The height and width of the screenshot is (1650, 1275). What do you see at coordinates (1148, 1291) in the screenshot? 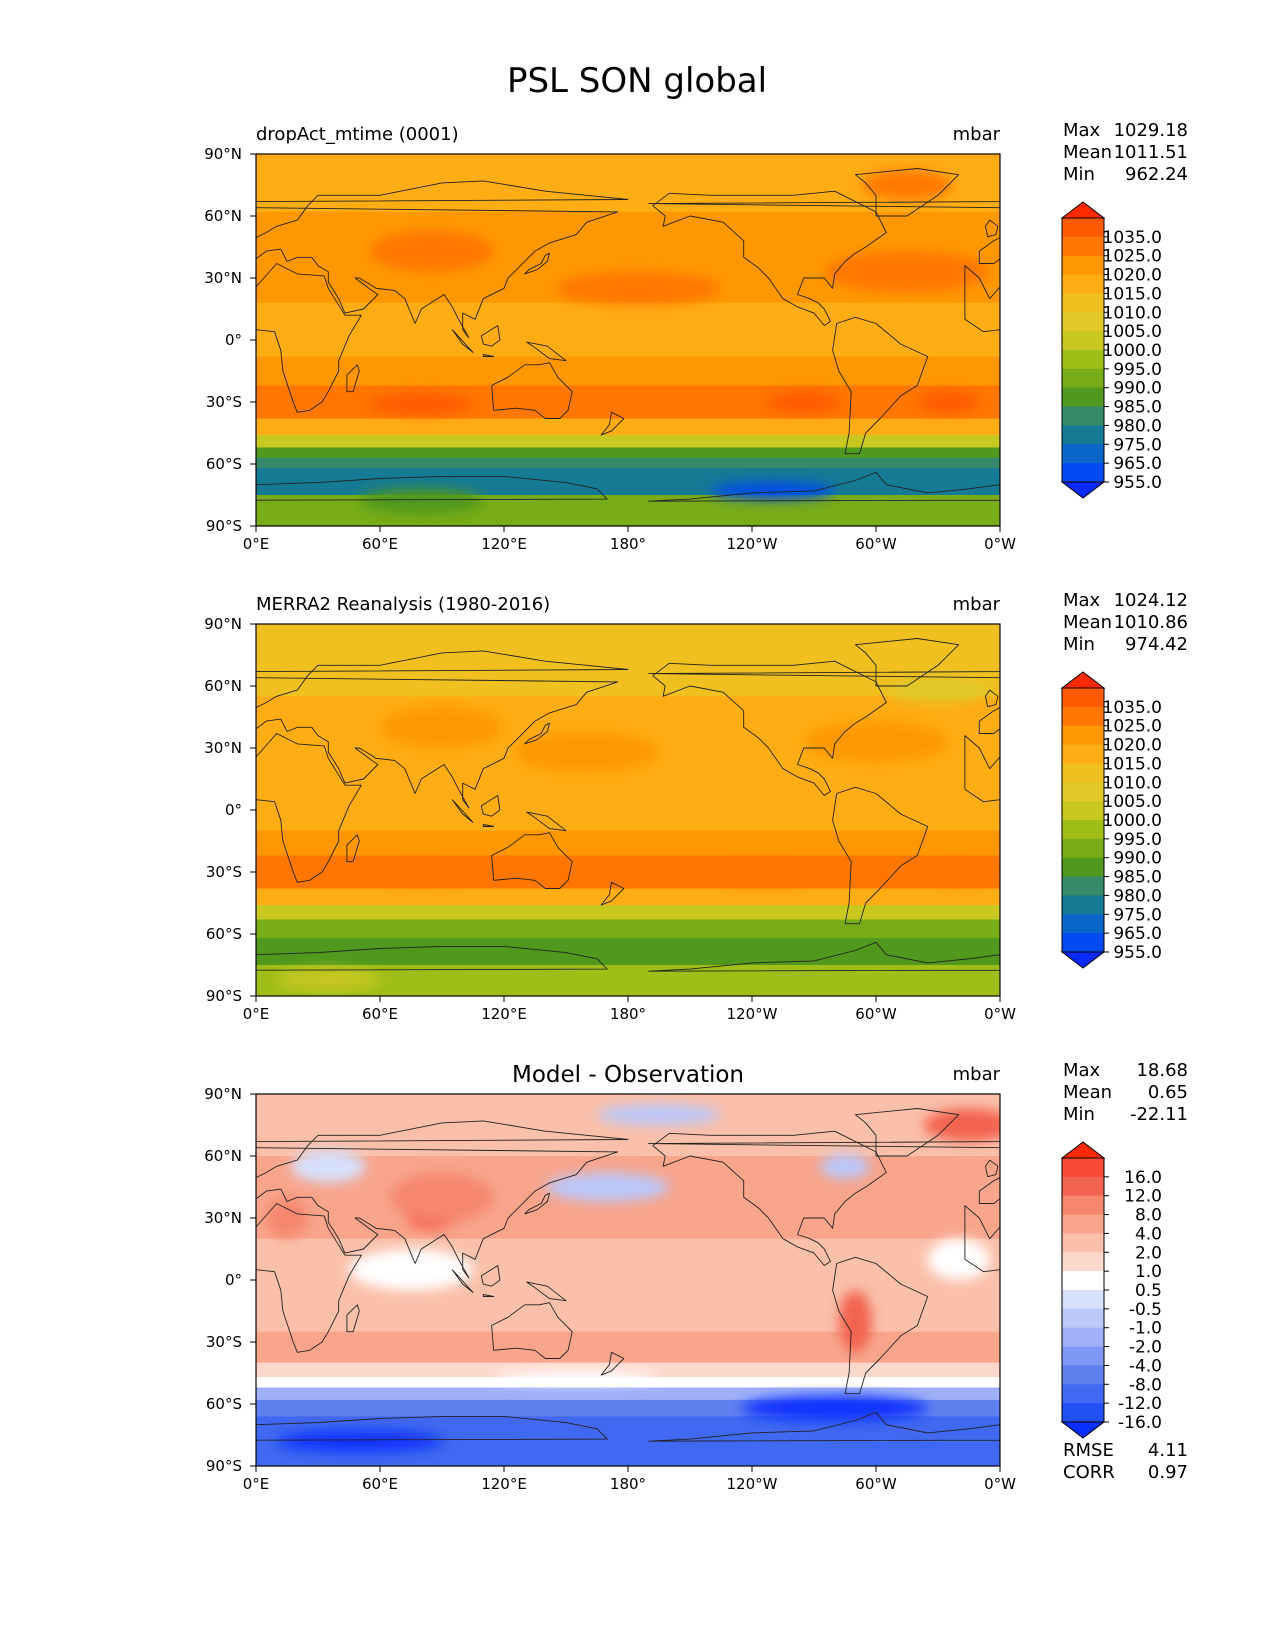
I see `colorbar-tick-label: 0.5` at bounding box center [1148, 1291].